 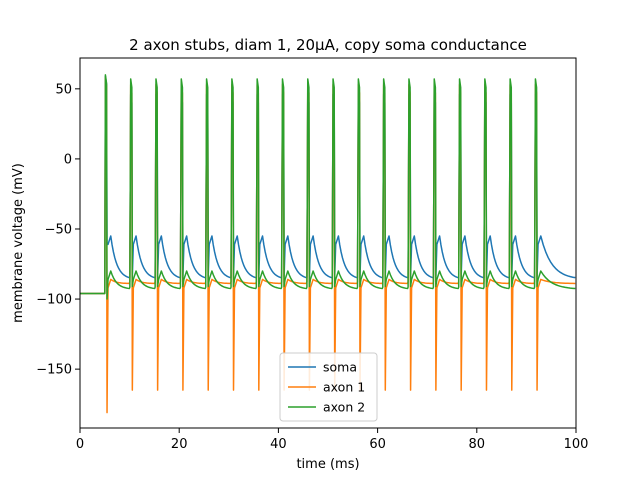 I want to click on y-tick-label: −100, so click(x=54, y=300).